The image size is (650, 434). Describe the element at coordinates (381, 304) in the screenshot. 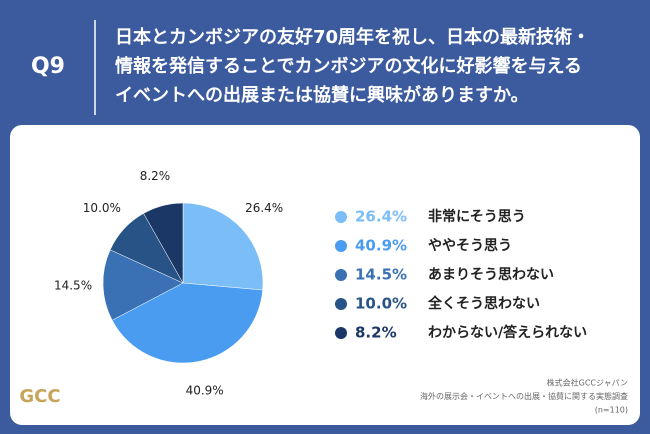

I see `legend-value: 10.0%` at that location.